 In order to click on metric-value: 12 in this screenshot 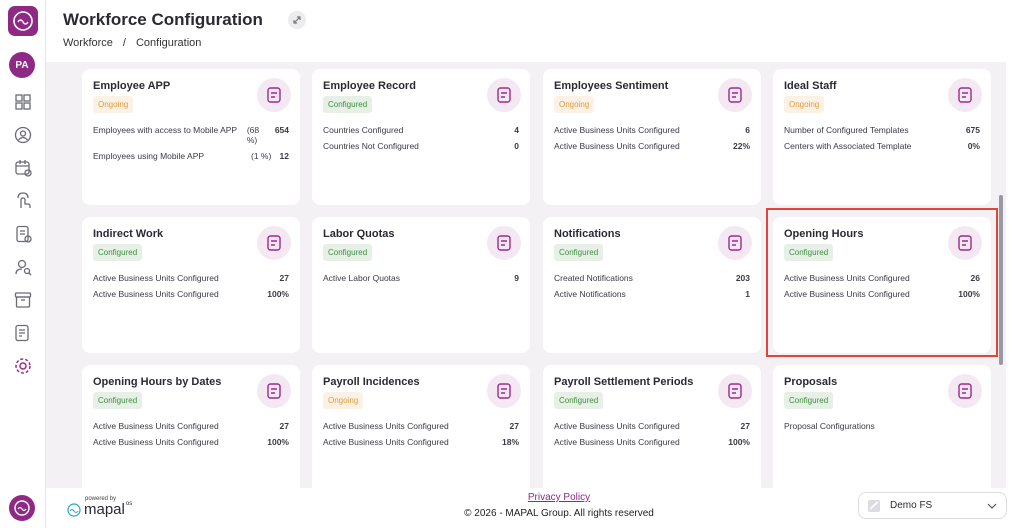, I will do `click(284, 155)`.